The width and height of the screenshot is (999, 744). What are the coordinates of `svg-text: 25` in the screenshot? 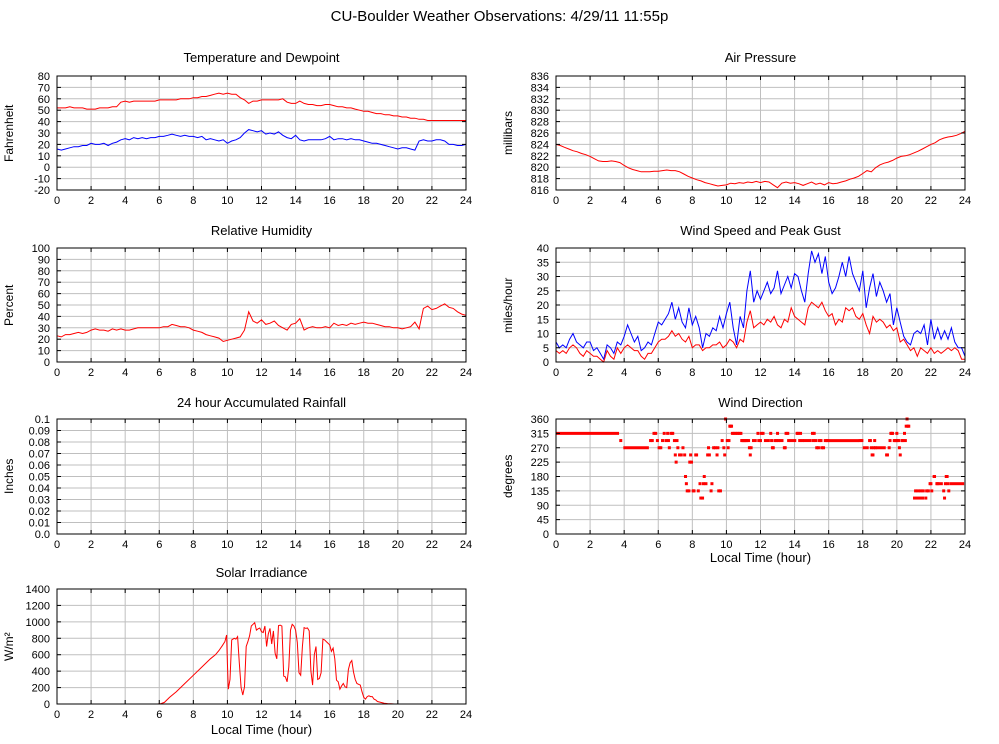 It's located at (543, 292).